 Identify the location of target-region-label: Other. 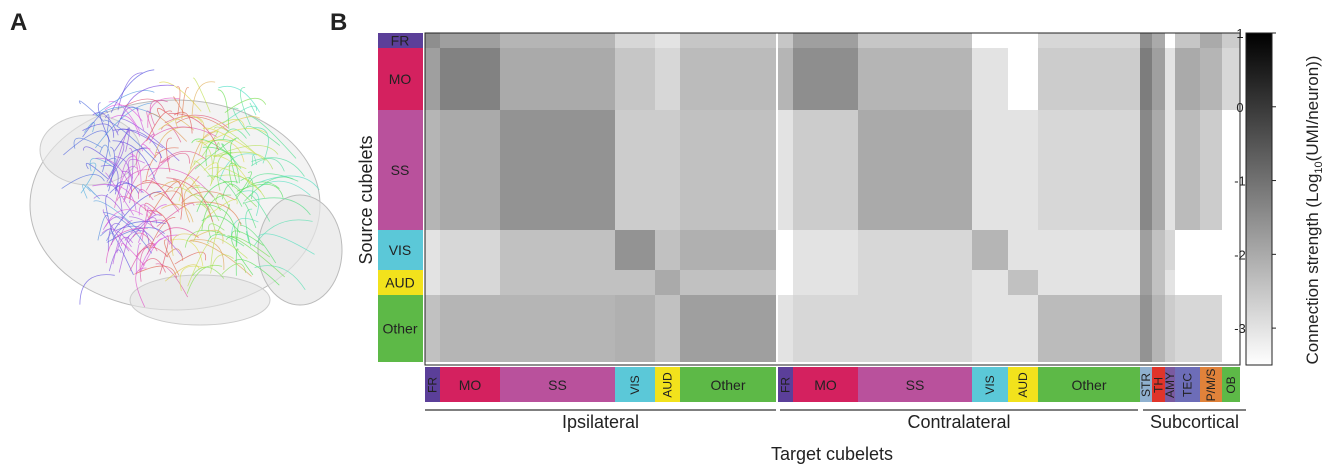
(1088, 385).